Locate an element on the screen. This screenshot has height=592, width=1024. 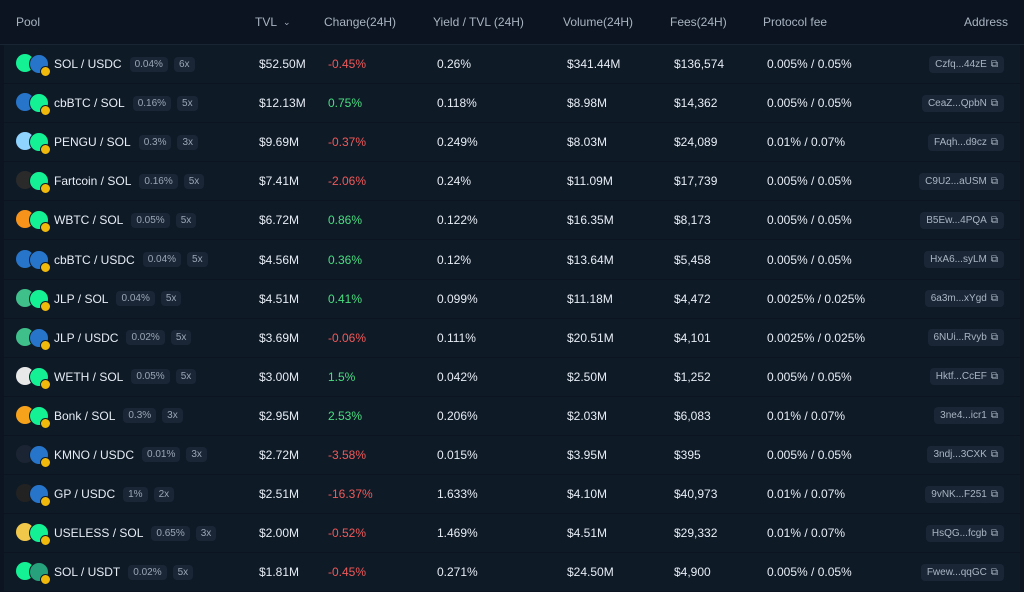
change-cell: 0.41% is located at coordinates (345, 298).